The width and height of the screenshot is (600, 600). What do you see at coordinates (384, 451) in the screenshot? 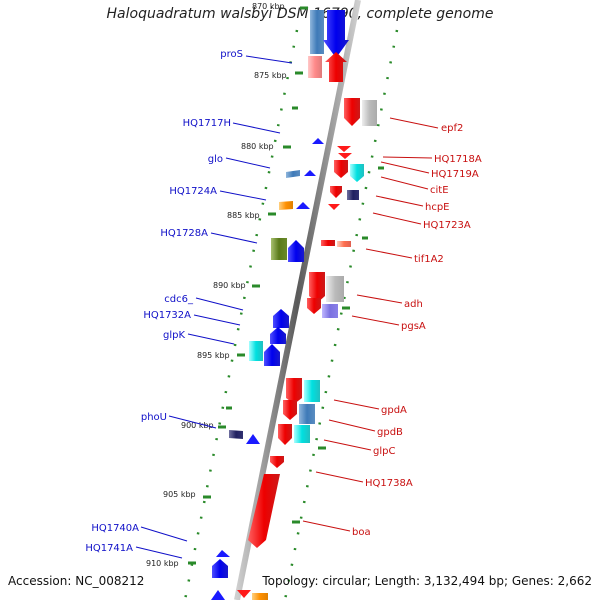
I see `gene-label-right: glpC` at bounding box center [384, 451].